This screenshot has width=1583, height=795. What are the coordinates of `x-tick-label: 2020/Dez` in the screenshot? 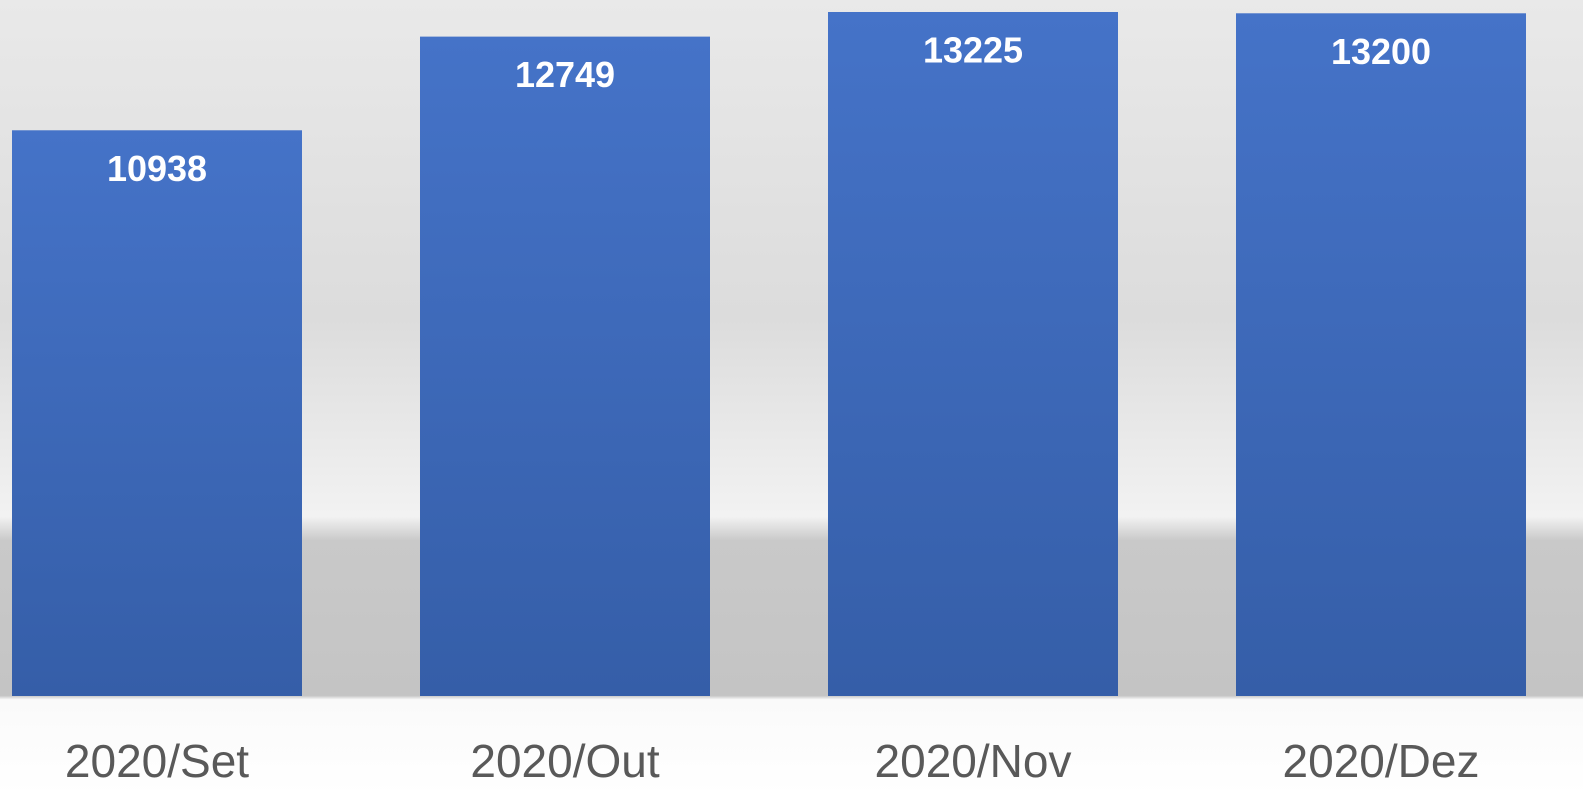 It's located at (1381, 761).